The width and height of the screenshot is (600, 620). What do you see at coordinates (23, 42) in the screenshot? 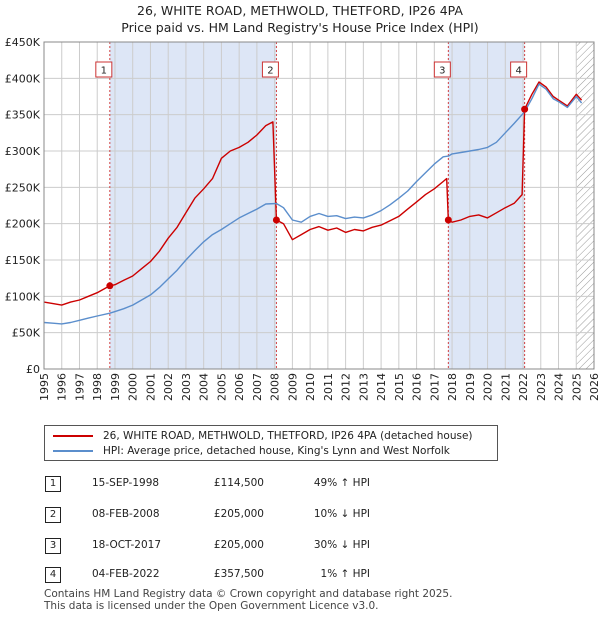
I see `y-tick-label: £450K` at bounding box center [23, 42].